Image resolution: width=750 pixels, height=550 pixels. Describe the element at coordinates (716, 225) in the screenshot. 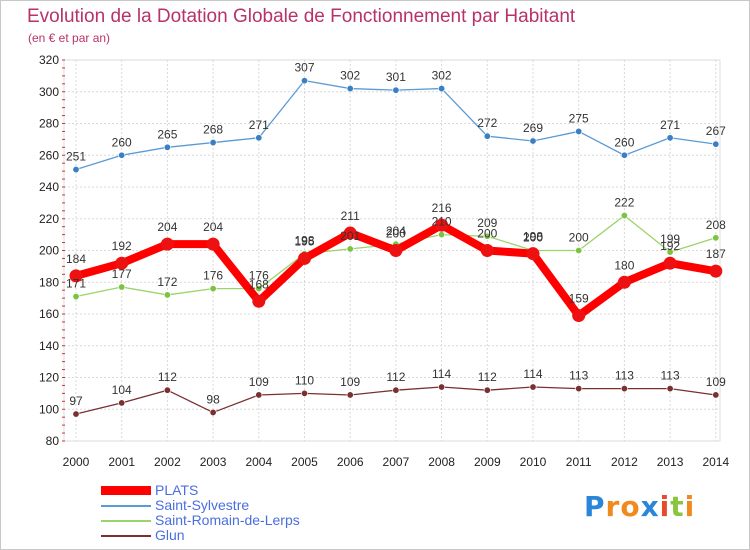

I see `data-label: 208` at that location.